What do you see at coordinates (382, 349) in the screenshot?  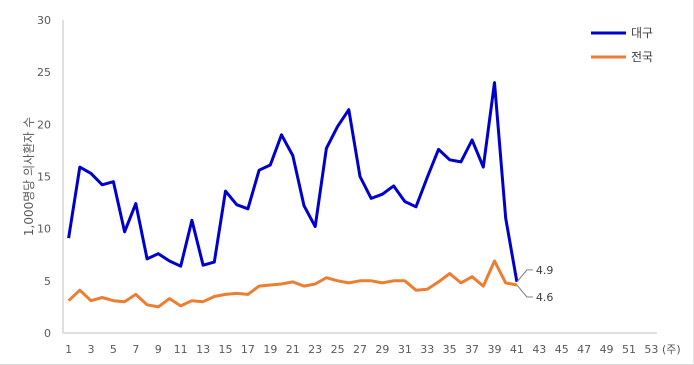 I see `x-tick-label: 29` at bounding box center [382, 349].